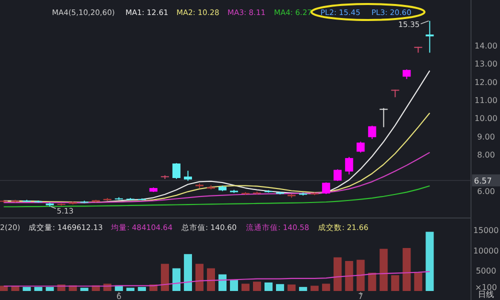  Describe the element at coordinates (361, 296) in the screenshot. I see `x-tick-label: 7` at that location.